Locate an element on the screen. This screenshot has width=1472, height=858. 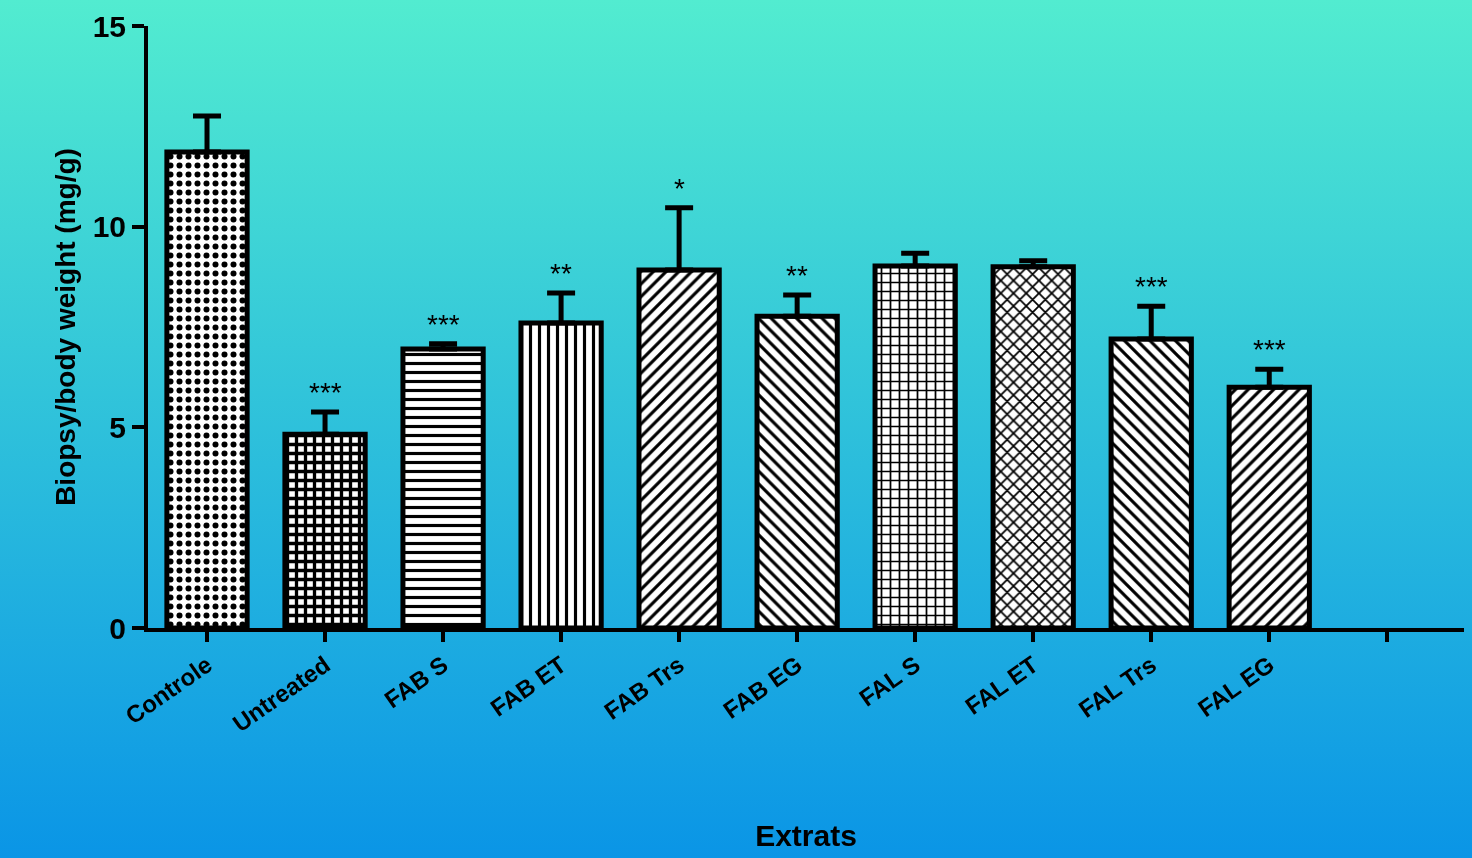
x-tick-label: FAL Trs is located at coordinates (1117, 686).